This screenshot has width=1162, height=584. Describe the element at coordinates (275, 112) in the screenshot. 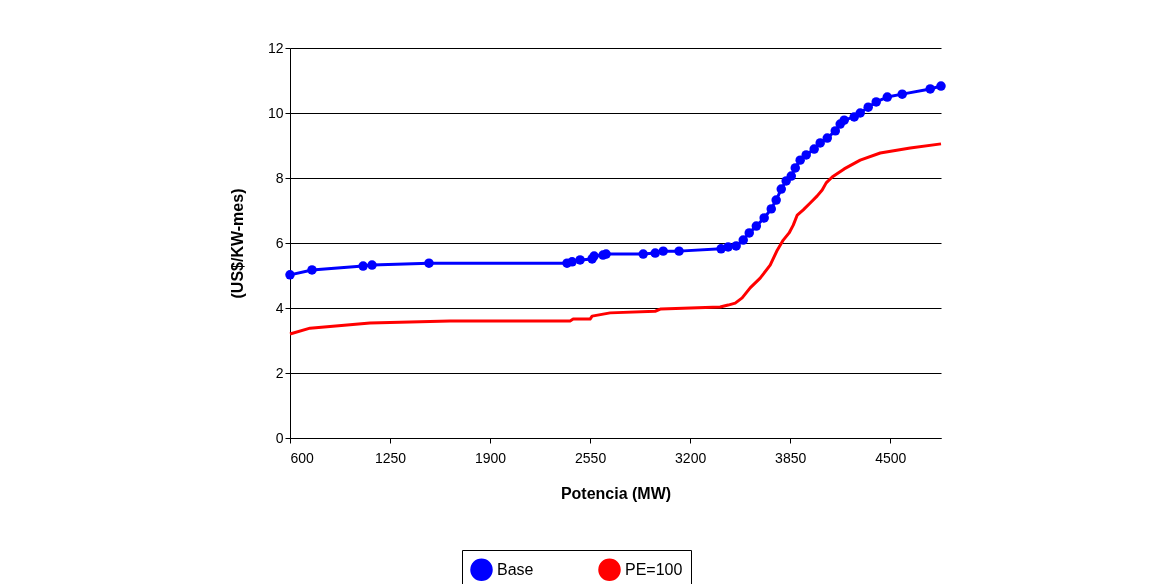

I see `y-tick-label: 10` at that location.